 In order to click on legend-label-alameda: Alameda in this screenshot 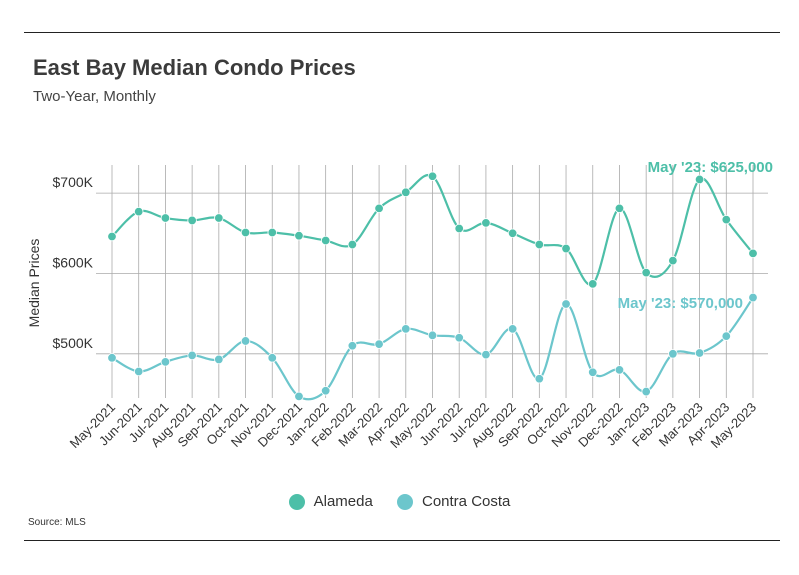, I will do `click(343, 501)`.